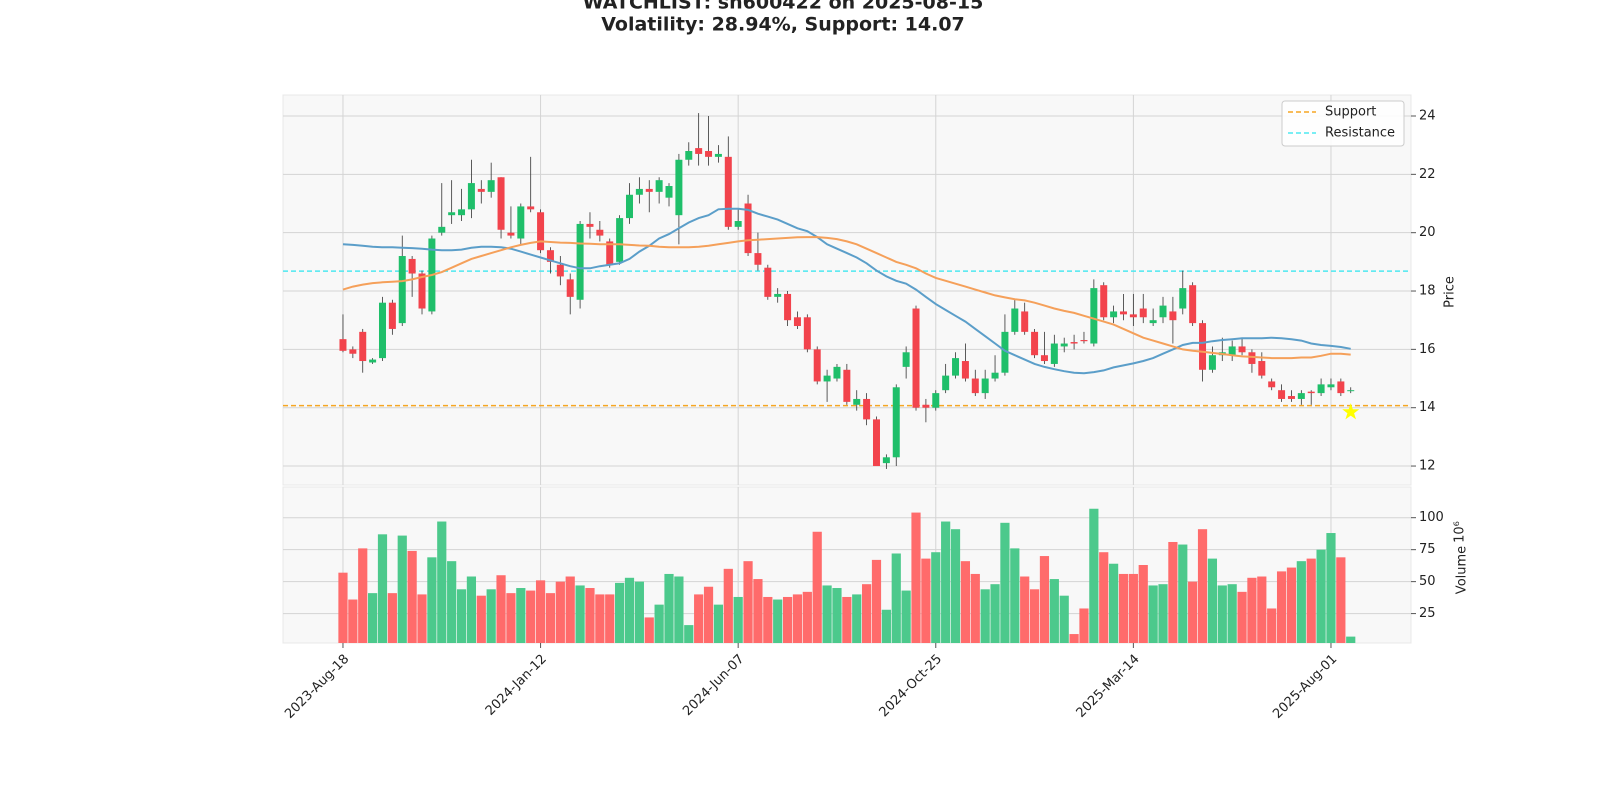 The image size is (1600, 804). Describe the element at coordinates (1427, 613) in the screenshot. I see `y-tick-label: 25` at that location.